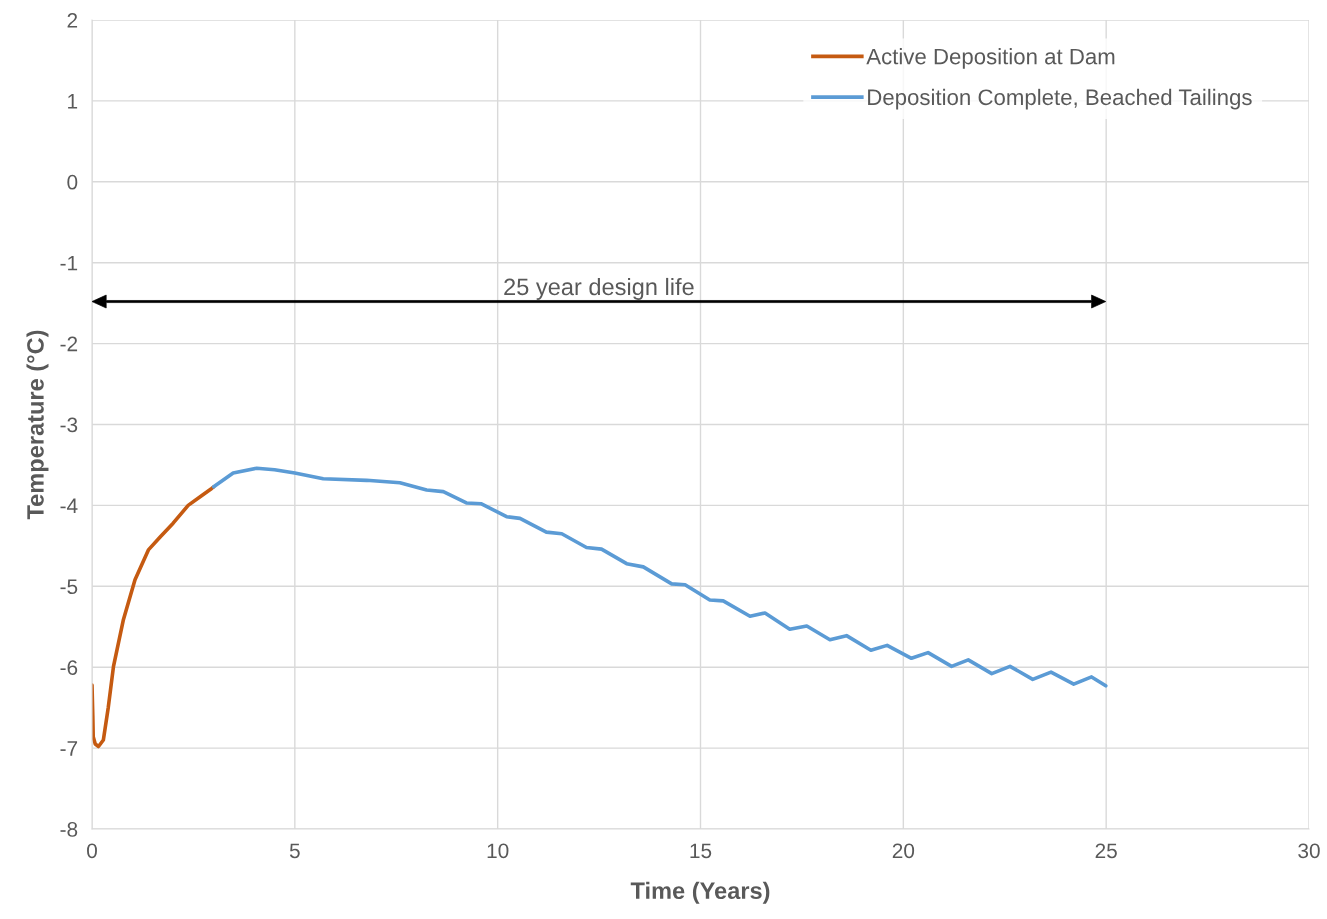  What do you see at coordinates (69, 505) in the screenshot?
I see `y-tick-label: -4` at bounding box center [69, 505].